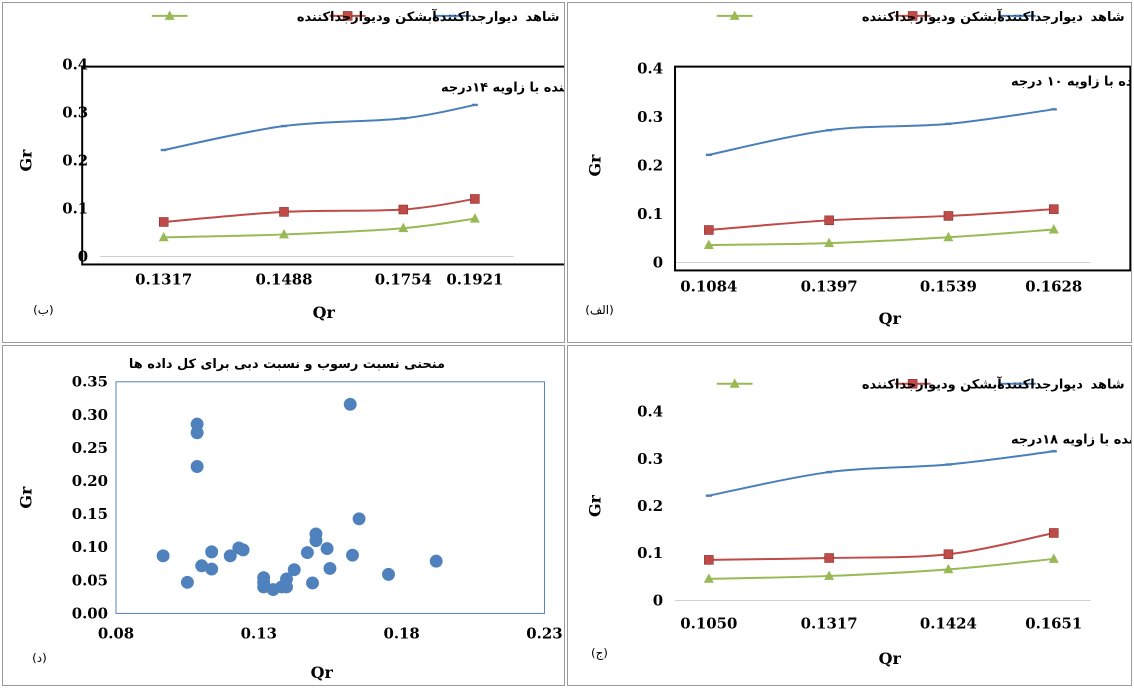 This screenshot has width=1134, height=688. I want to click on y-tick-label: 0.2, so click(650, 166).